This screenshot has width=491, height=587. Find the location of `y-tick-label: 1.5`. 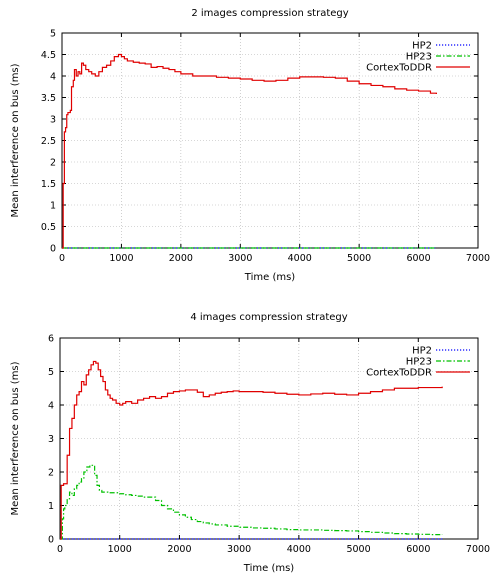

y-tick-label: 1.5 is located at coordinates (48, 184).